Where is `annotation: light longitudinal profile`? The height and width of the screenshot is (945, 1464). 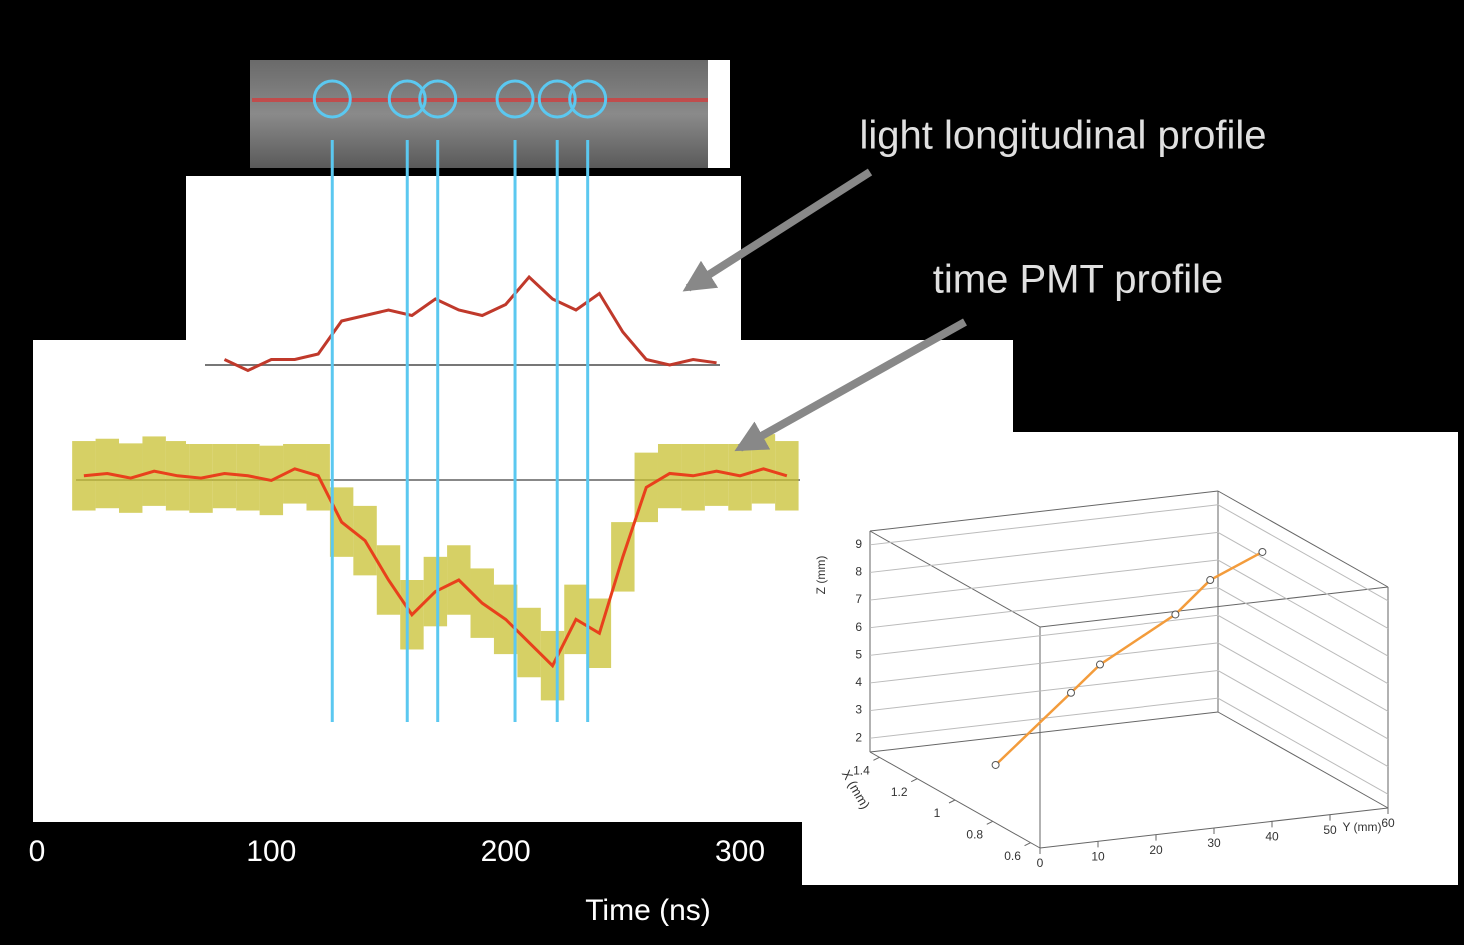
annotation: light longitudinal profile is located at coordinates (1063, 136).